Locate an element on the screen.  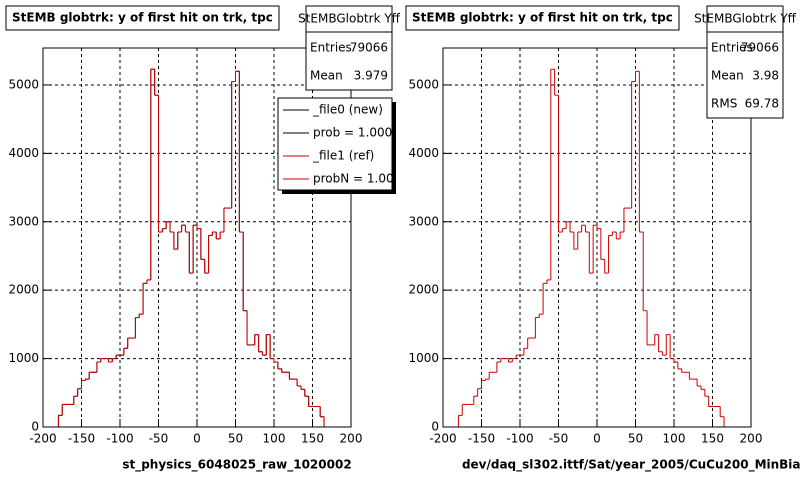
legend-box is located at coordinates (335, 144).